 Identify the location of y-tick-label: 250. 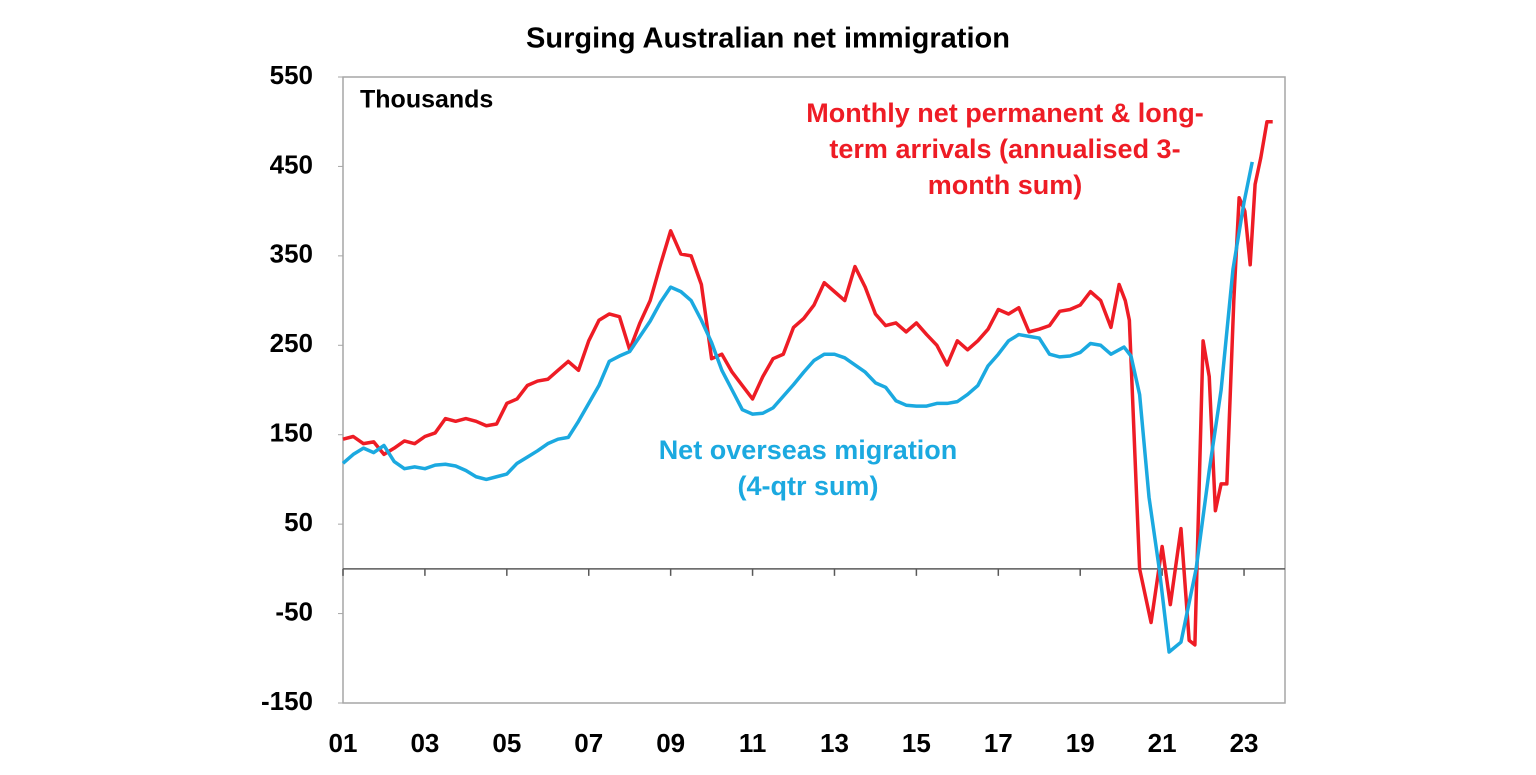
(291, 343).